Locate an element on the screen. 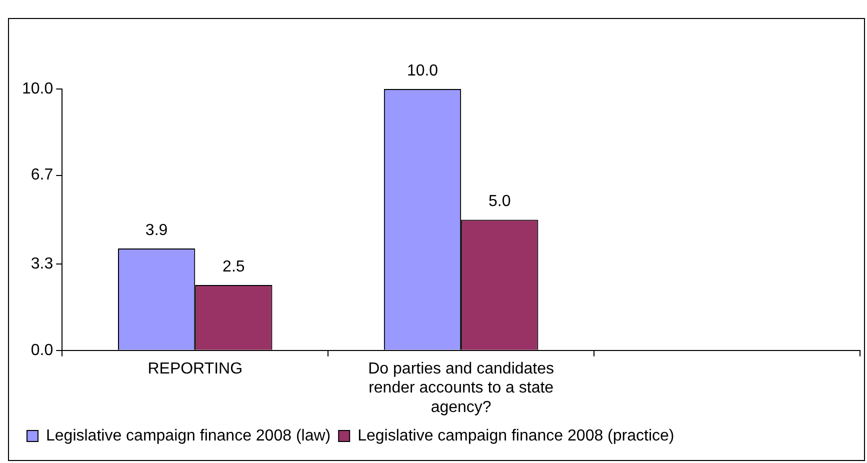 Image resolution: width=867 pixels, height=463 pixels. x-tick-label: REPORTING is located at coordinates (195, 369).